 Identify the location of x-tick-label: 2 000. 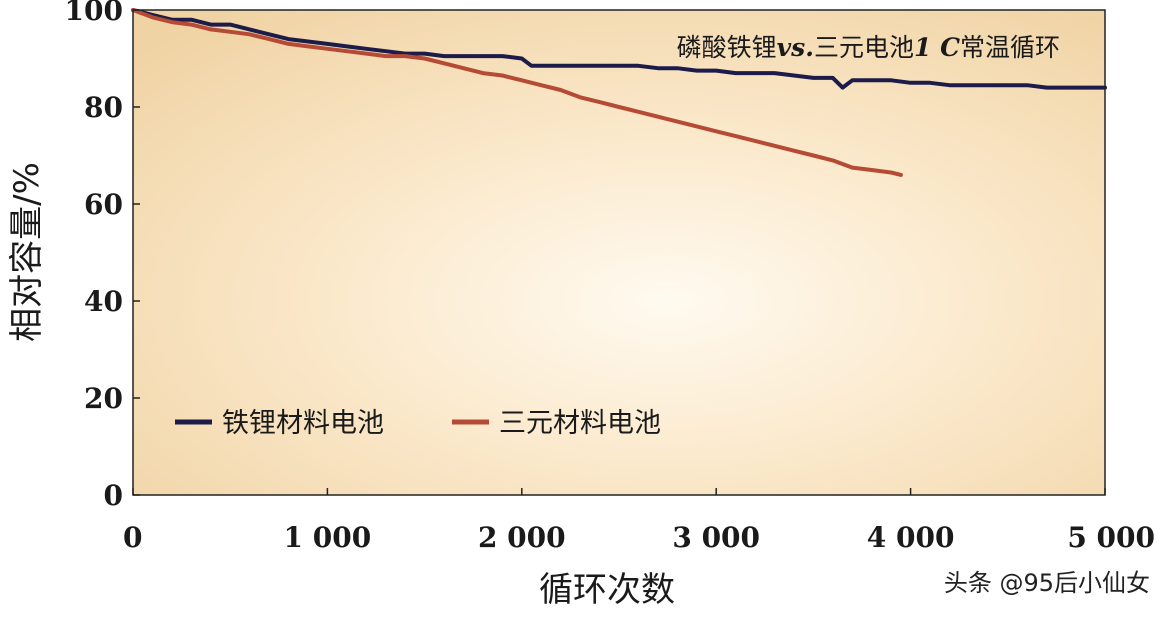
(522, 537).